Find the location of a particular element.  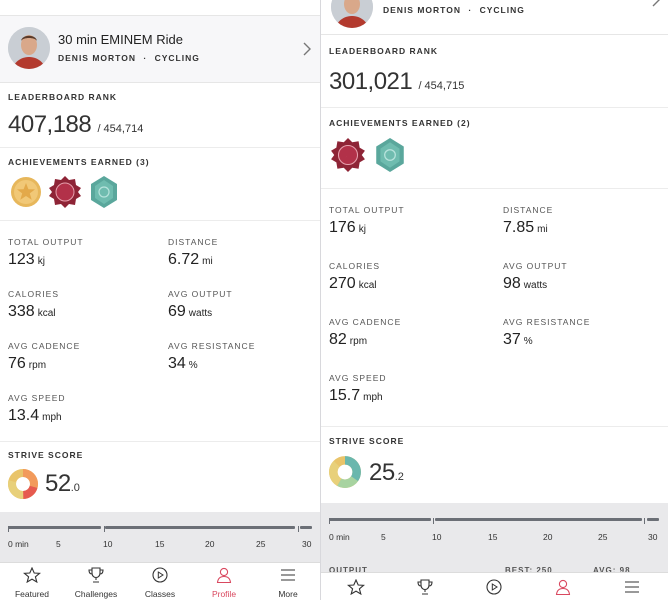

timeline-label: 15 is located at coordinates (493, 537).